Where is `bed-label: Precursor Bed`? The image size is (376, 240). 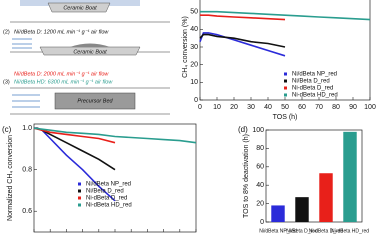 bed-label: Precursor Bed is located at coordinates (95, 101).